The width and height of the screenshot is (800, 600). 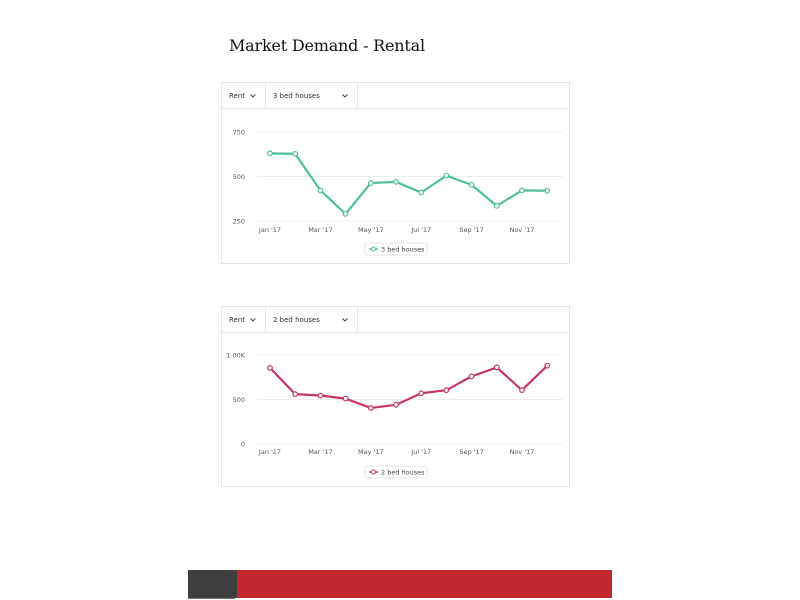 I want to click on page-title: Market Demand - Rental, so click(x=327, y=45).